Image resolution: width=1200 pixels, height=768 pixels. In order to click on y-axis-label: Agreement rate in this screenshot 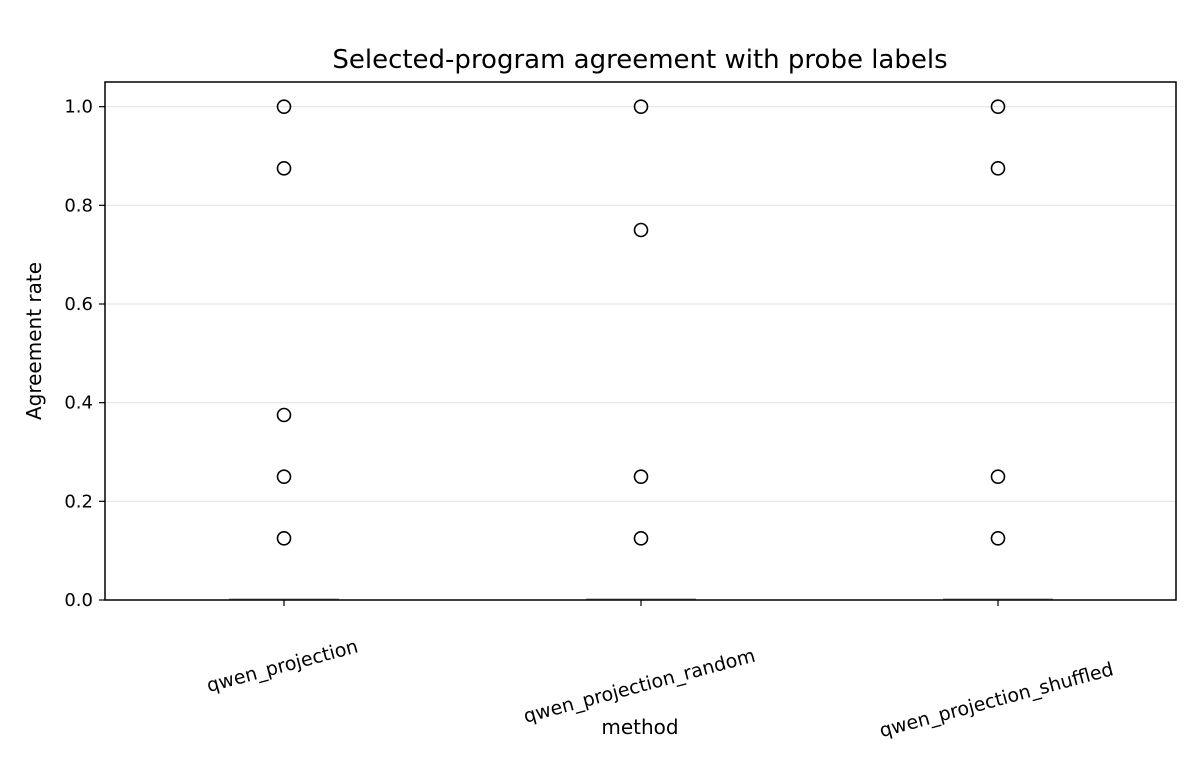, I will do `click(34, 341)`.